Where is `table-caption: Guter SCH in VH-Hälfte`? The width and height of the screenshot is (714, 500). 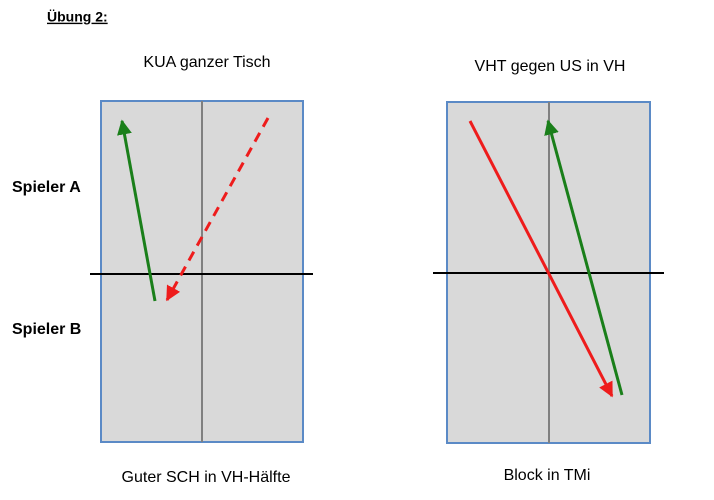 table-caption: Guter SCH in VH-Hälfte is located at coordinates (206, 477).